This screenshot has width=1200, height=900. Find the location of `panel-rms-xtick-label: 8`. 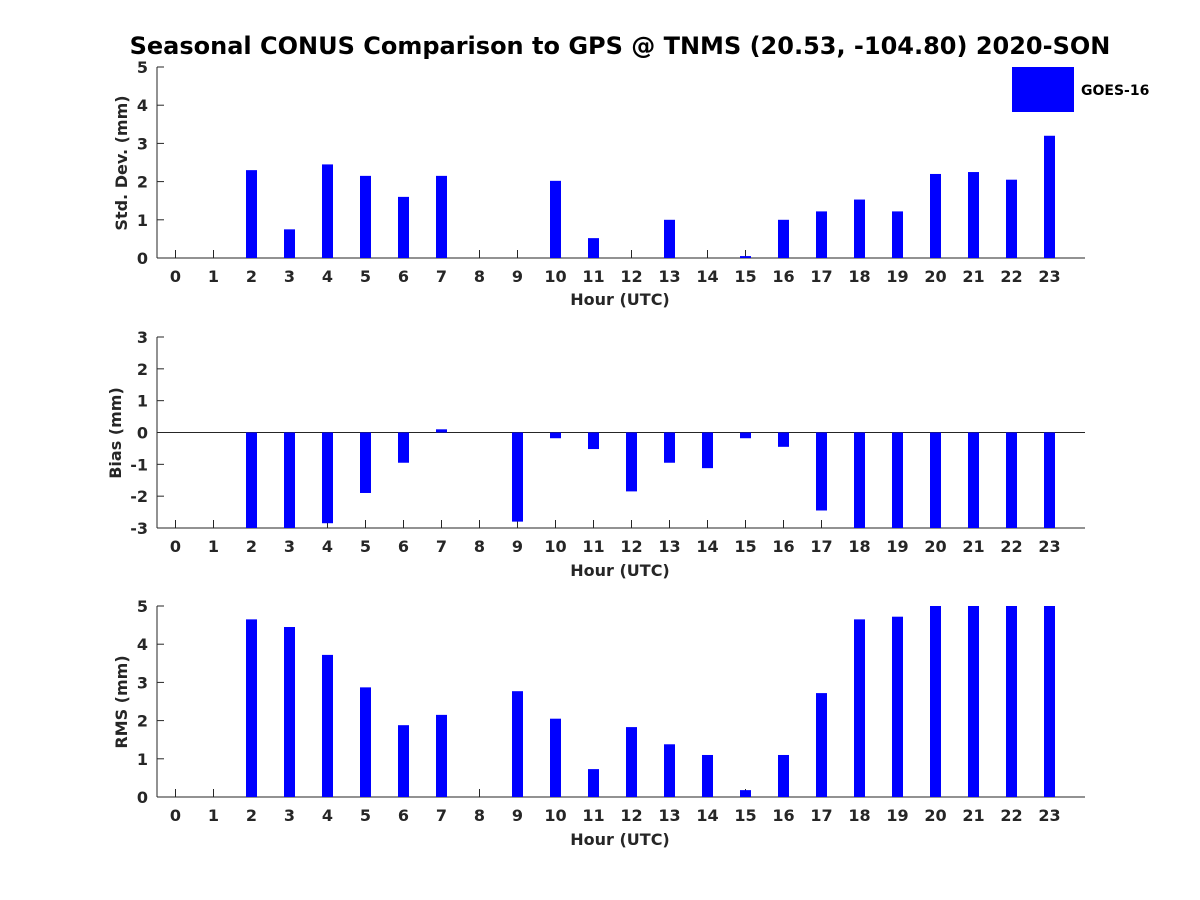

panel-rms-xtick-label: 8 is located at coordinates (479, 815).